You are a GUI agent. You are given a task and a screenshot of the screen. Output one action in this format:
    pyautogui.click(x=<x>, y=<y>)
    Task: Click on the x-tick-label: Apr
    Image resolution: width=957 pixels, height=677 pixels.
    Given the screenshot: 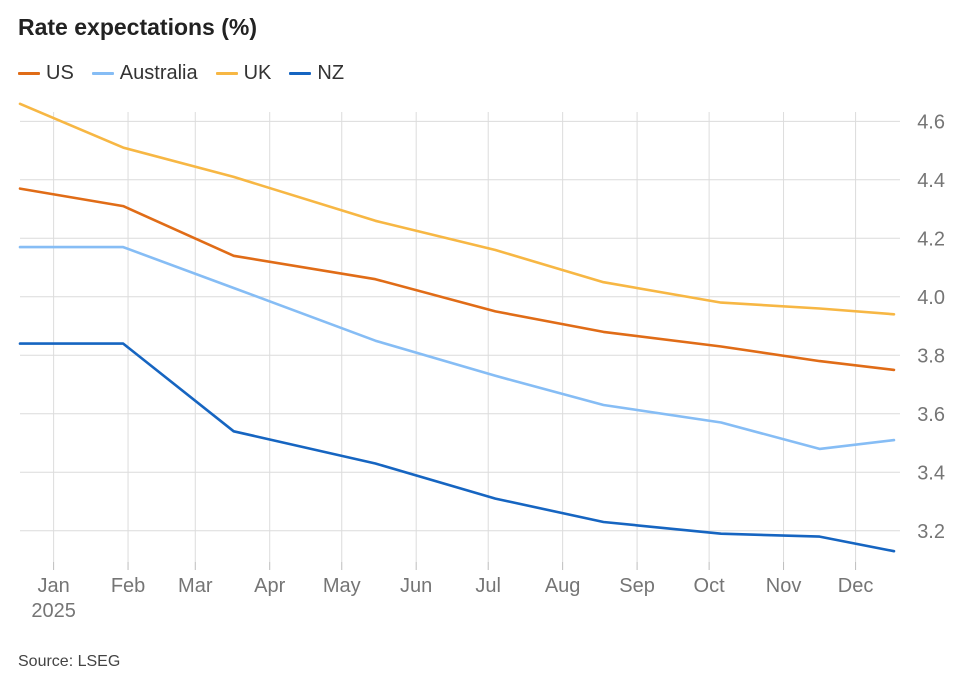 What is the action you would take?
    pyautogui.click(x=269, y=586)
    